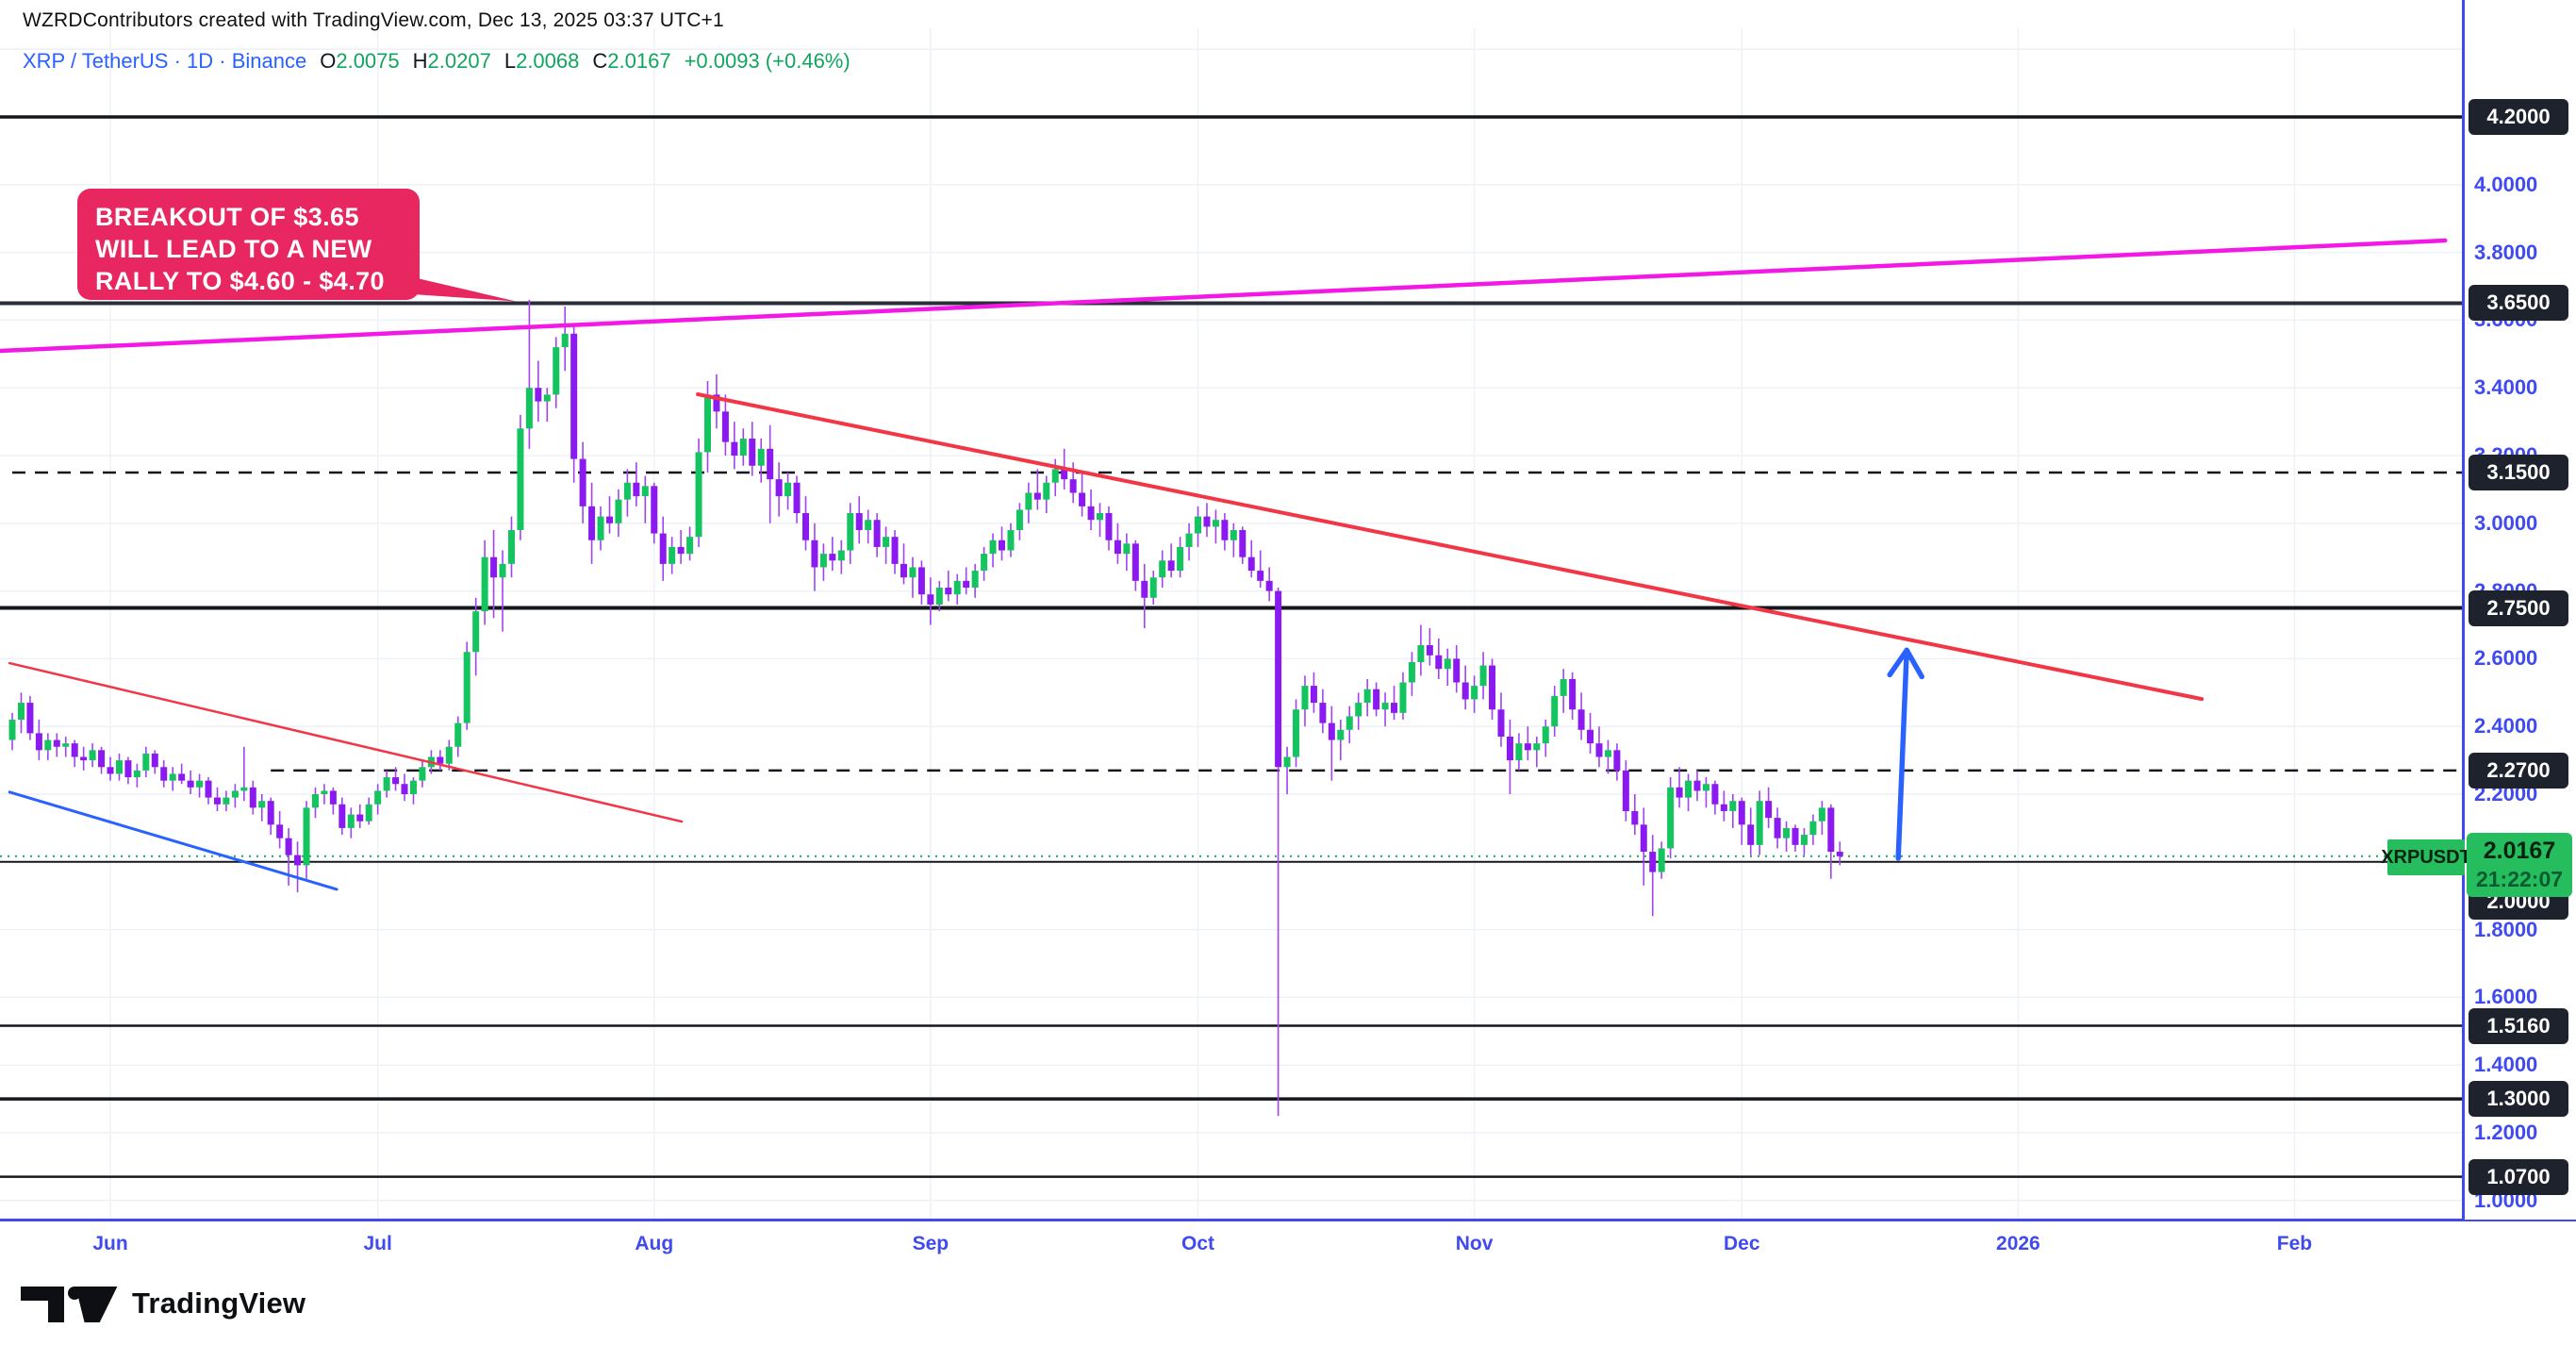 The image size is (2576, 1345). What do you see at coordinates (930, 1243) in the screenshot?
I see `time-tick-Sep: Sep` at bounding box center [930, 1243].